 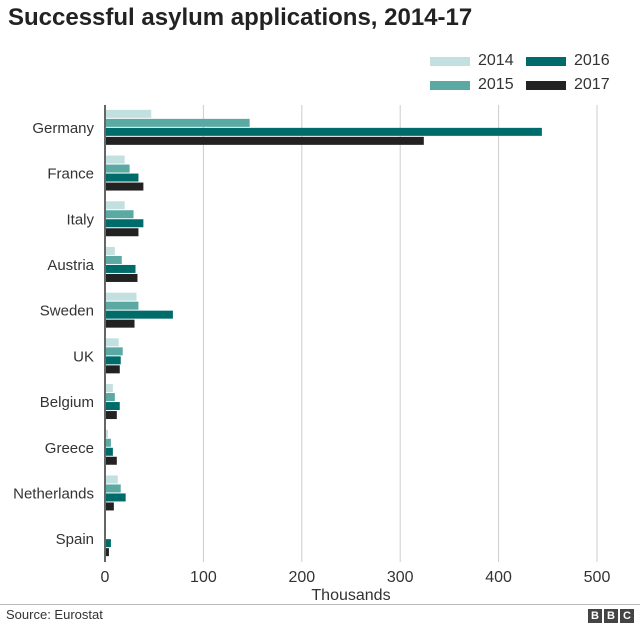 What do you see at coordinates (83, 356) in the screenshot?
I see `category-label: UK` at bounding box center [83, 356].